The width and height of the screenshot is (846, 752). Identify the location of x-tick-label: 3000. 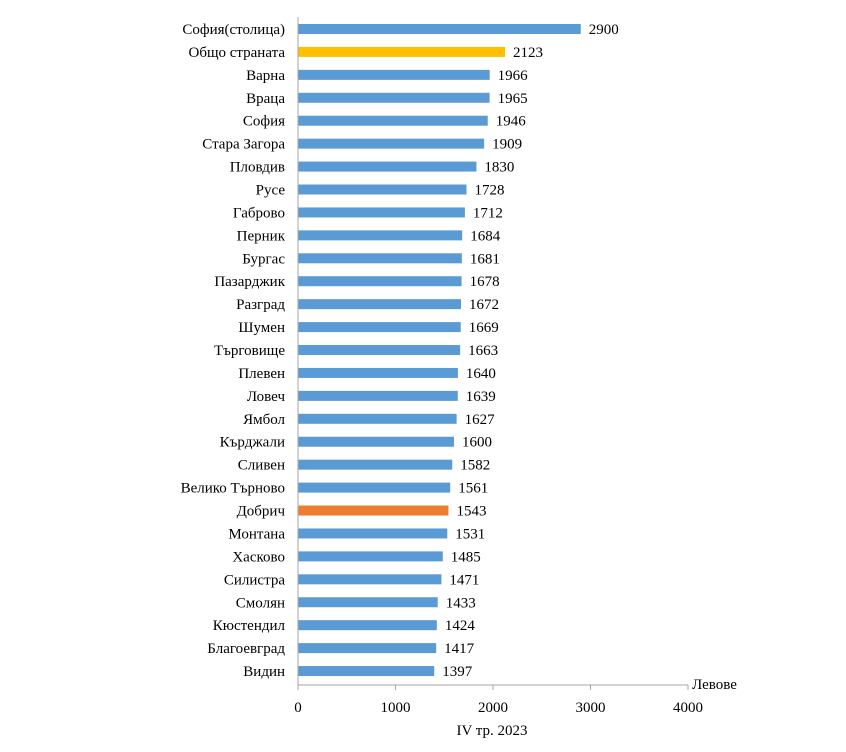
(591, 708).